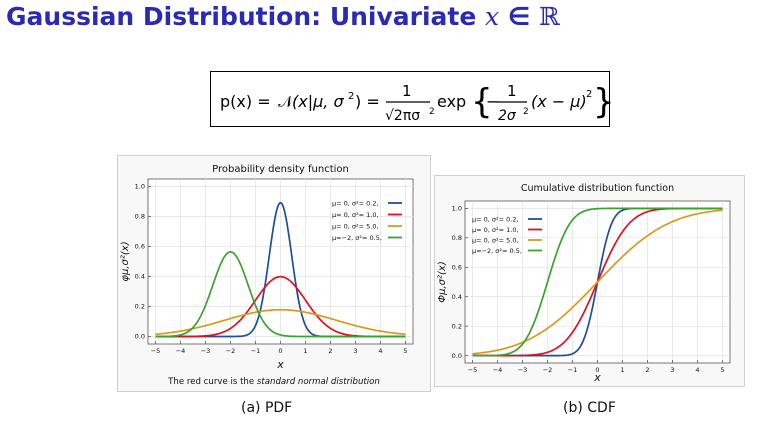 The width and height of the screenshot is (772, 440). Describe the element at coordinates (495, 219) in the screenshot. I see `cdf-legend-label-0: μ= 0, σ²= 0.2,` at that location.